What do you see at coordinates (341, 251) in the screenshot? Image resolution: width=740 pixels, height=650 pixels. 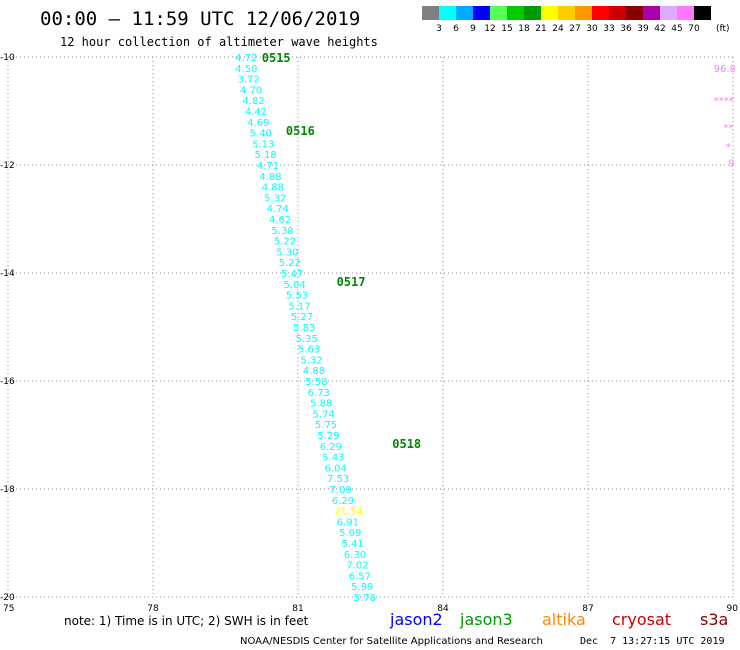 I see `time-labels: 0515 0516 0517 0518` at bounding box center [341, 251].